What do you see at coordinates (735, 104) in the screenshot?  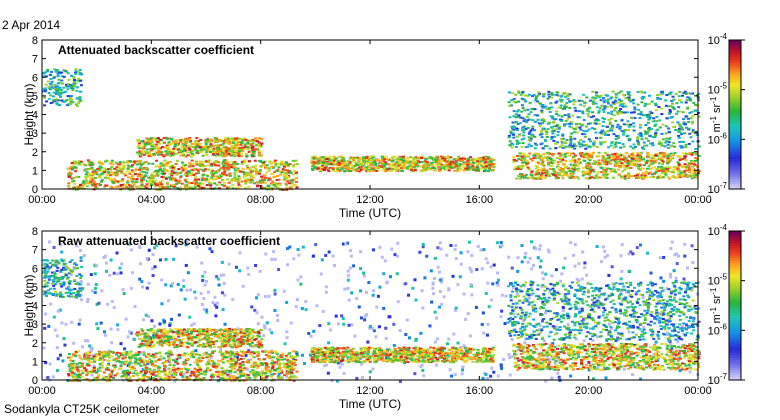 I see `colorbar-step` at bounding box center [735, 104].